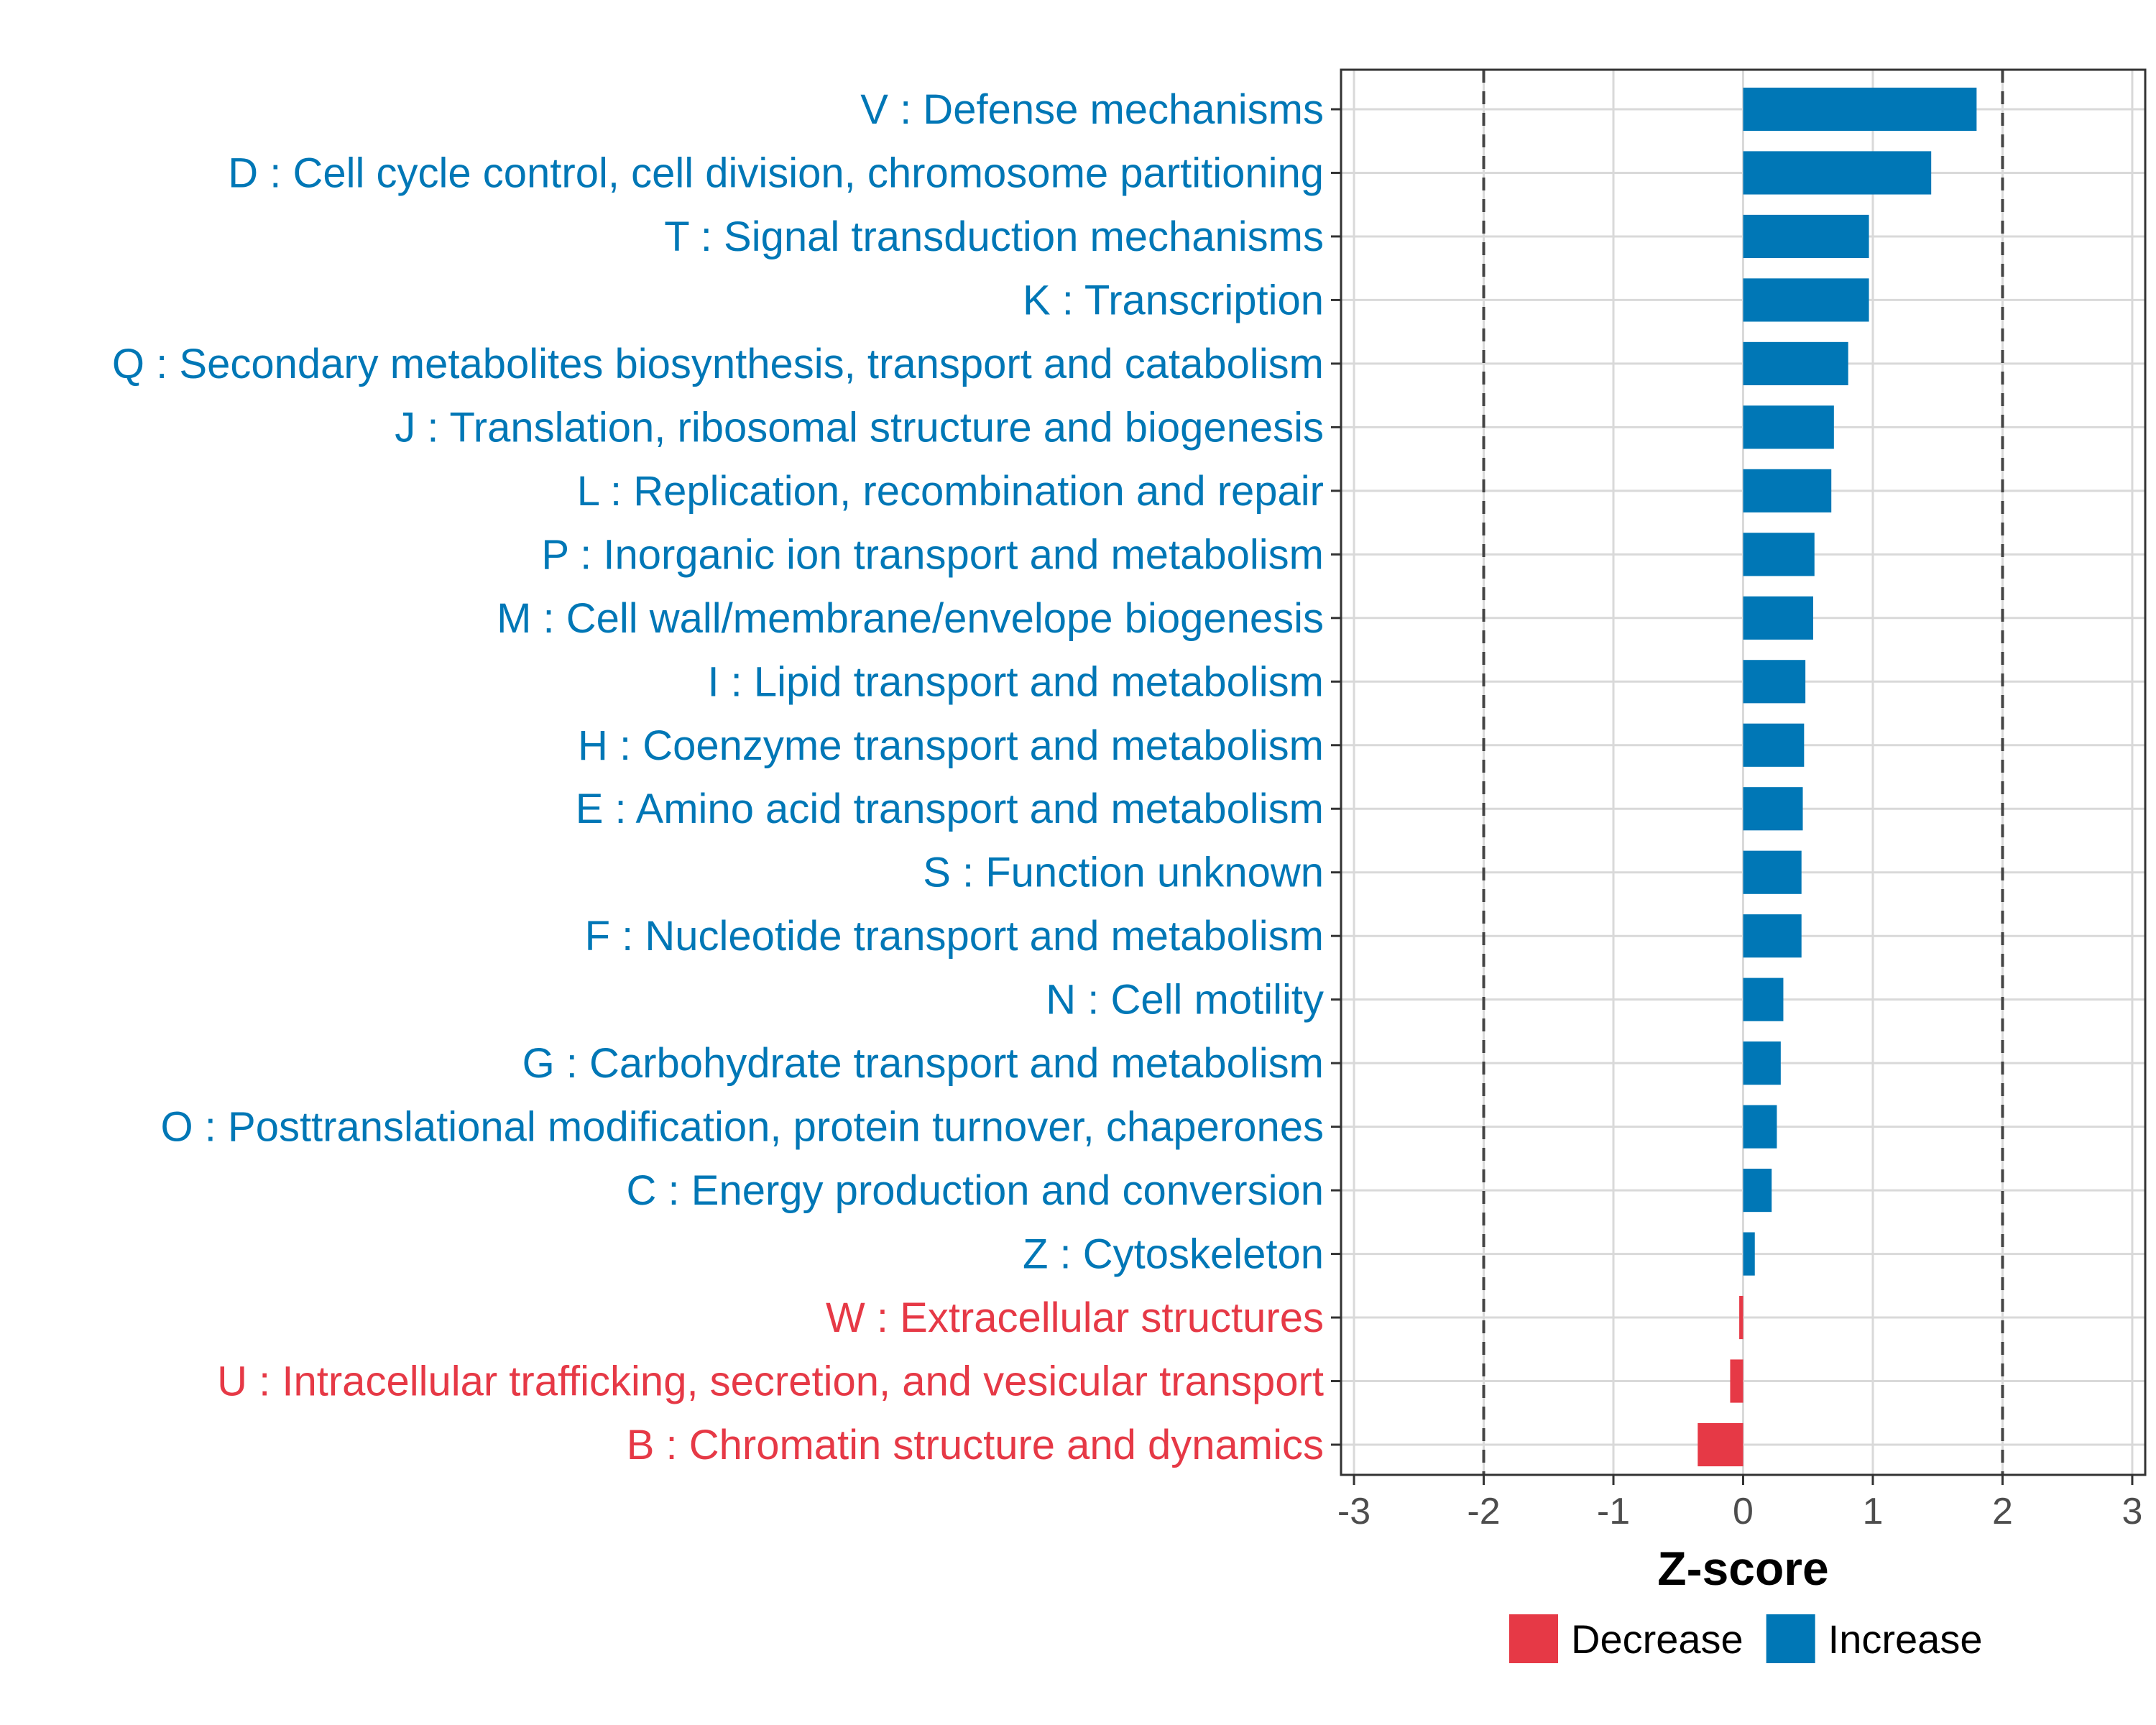 Image resolution: width=2156 pixels, height=1725 pixels. Describe the element at coordinates (1743, 1568) in the screenshot. I see `x-axis-title: Z-score` at that location.